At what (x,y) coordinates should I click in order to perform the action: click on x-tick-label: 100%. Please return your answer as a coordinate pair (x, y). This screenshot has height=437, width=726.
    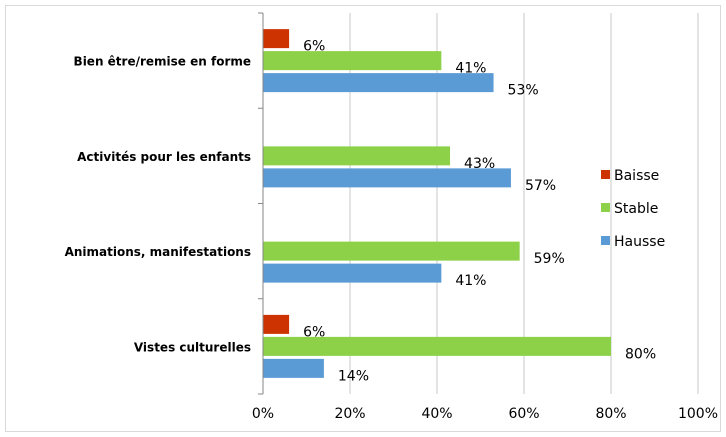
    Looking at the image, I should click on (698, 414).